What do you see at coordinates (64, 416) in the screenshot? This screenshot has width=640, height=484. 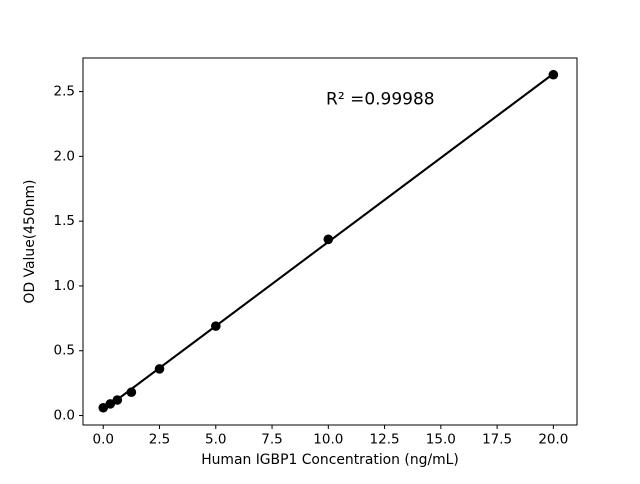 I see `y-tick-label: 0.0` at bounding box center [64, 416].